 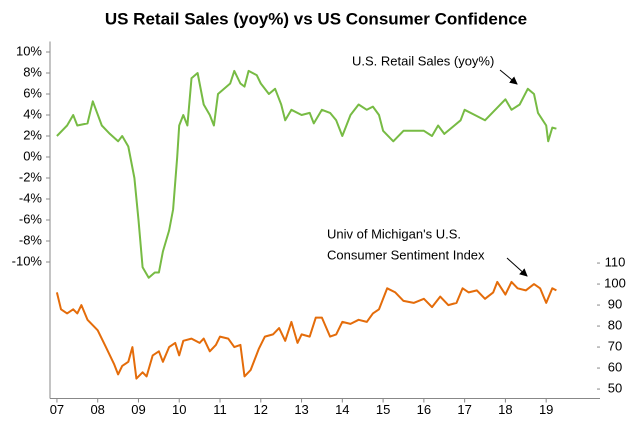 I want to click on x-tick-label: 09, so click(x=138, y=409).